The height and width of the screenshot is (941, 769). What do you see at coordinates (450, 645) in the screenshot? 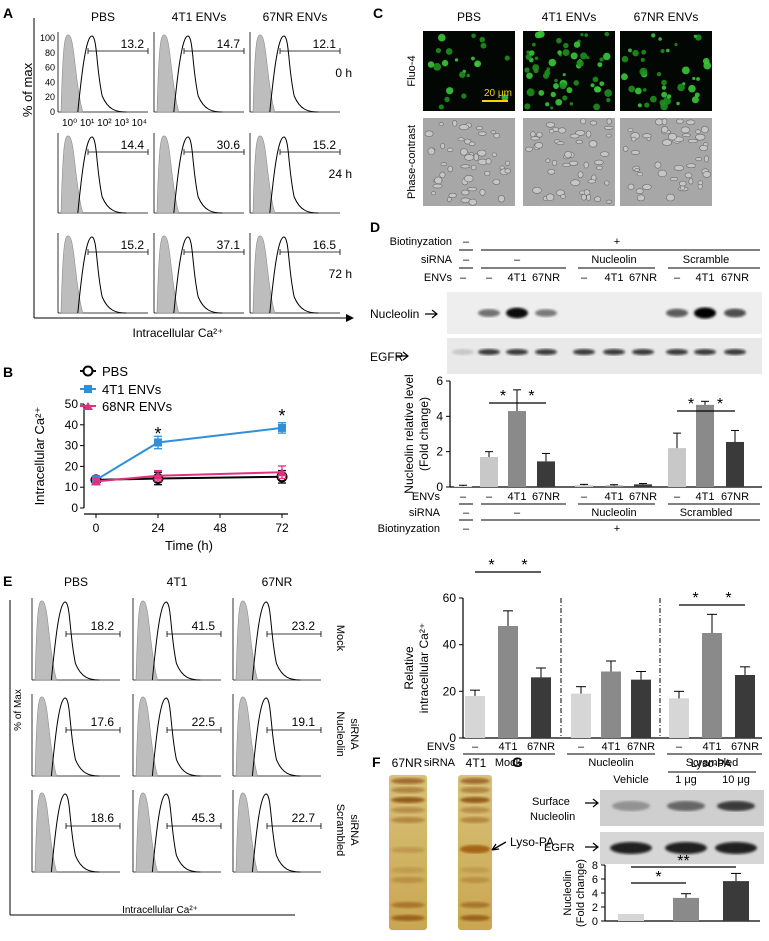
I see `panel-e-bar-ytick-label: 40` at bounding box center [450, 645].